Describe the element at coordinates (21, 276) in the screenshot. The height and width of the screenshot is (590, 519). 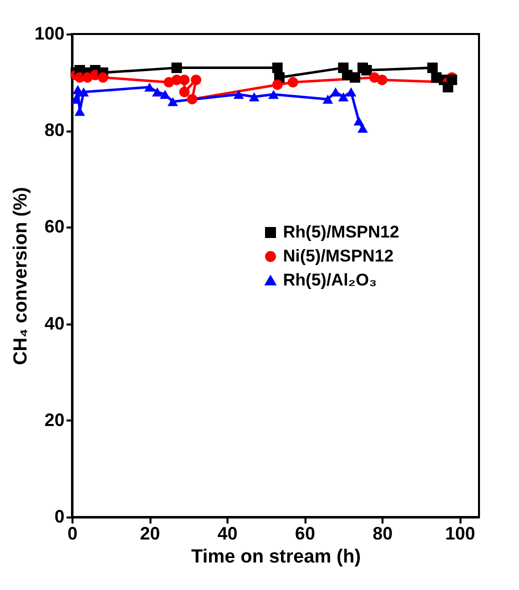
I see `y-axis-title: CH₄ conversion (%)` at that location.